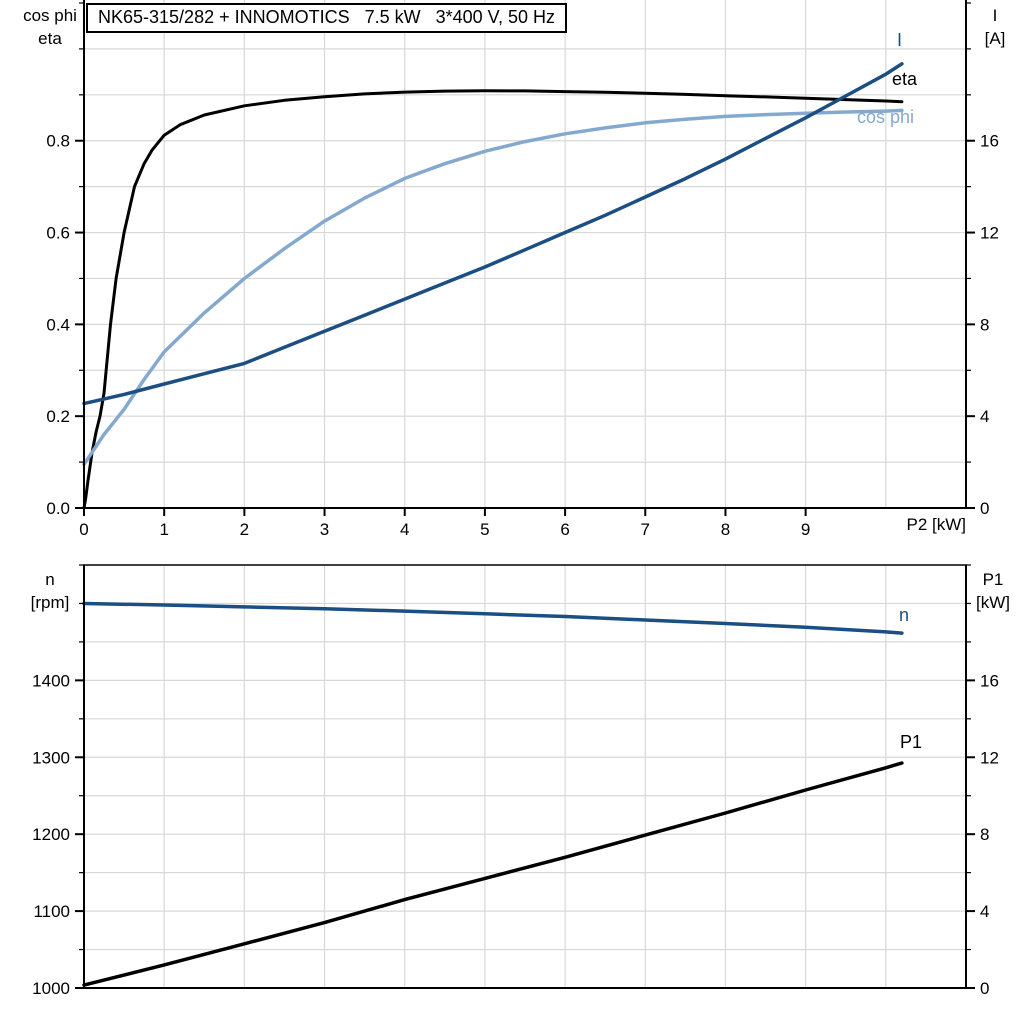 This screenshot has height=1024, width=1024. Describe the element at coordinates (911, 742) in the screenshot. I see `power-curve-label: P1` at that location.